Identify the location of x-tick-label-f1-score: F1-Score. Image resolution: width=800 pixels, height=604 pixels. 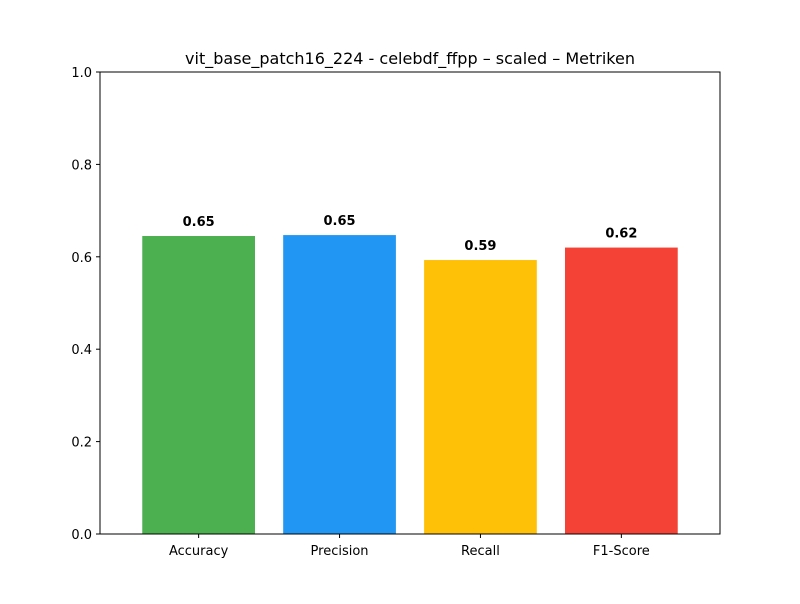
(621, 551).